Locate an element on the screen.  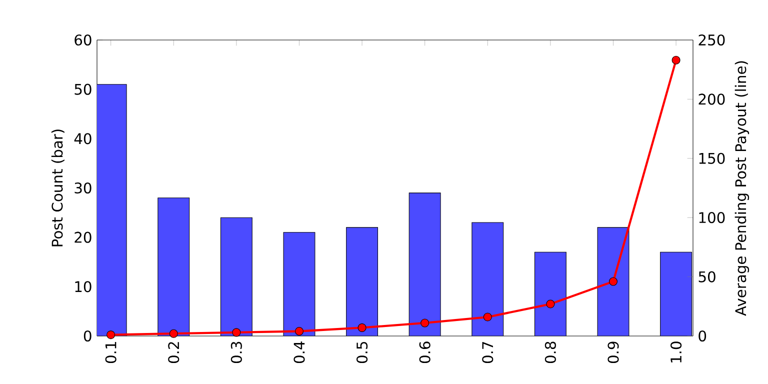
x-tick-label: 0.3 is located at coordinates (236, 353).